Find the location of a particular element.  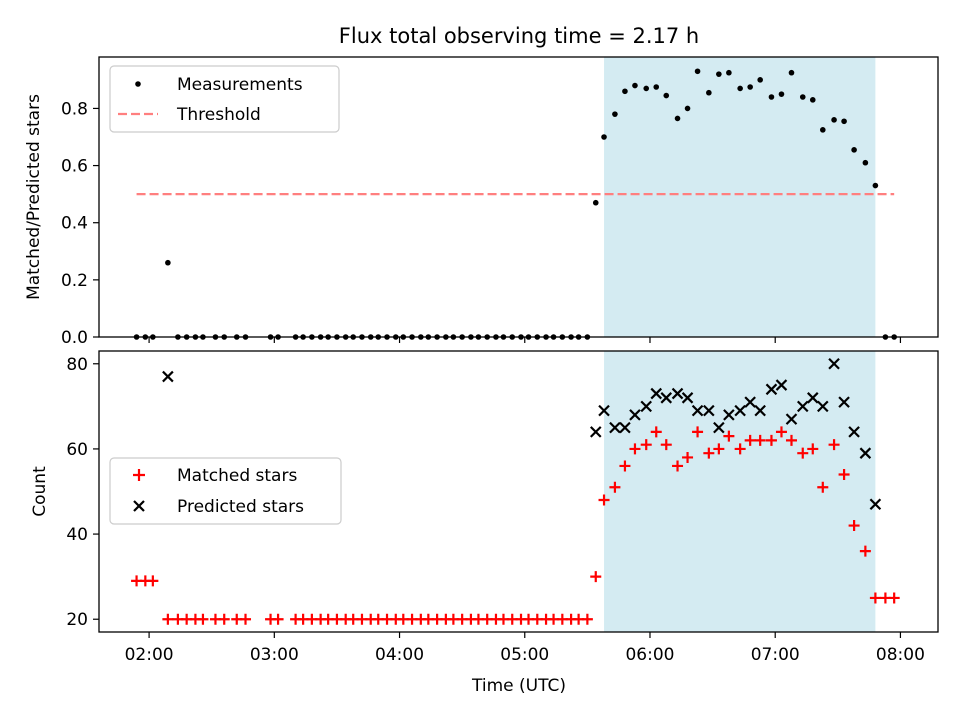

y-tick-label: 0.6 is located at coordinates (74, 167).